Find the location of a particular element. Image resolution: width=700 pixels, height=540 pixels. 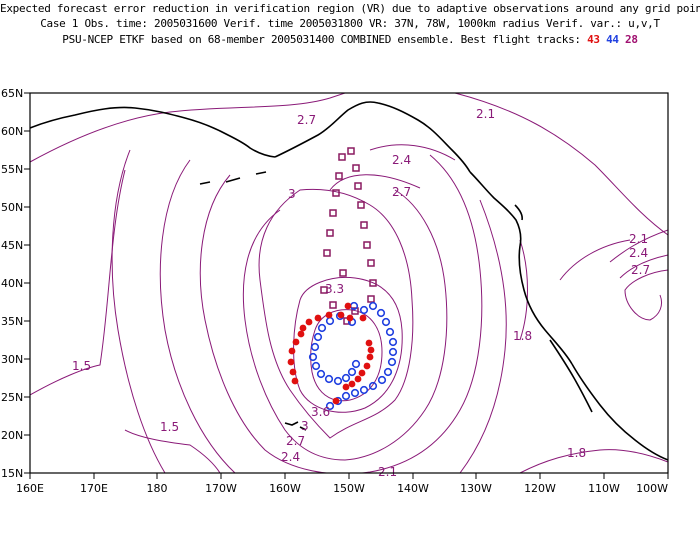

contour-1-8-right is located at coordinates (523, 290).